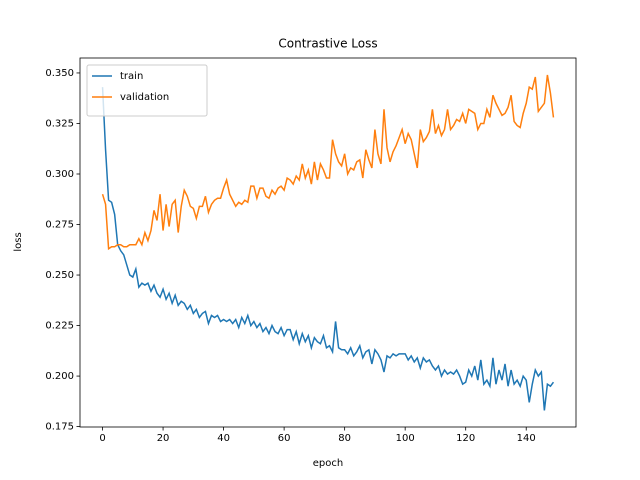 The width and height of the screenshot is (640, 480). Describe the element at coordinates (59, 73) in the screenshot. I see `y-tick-label: 0.350` at that location.